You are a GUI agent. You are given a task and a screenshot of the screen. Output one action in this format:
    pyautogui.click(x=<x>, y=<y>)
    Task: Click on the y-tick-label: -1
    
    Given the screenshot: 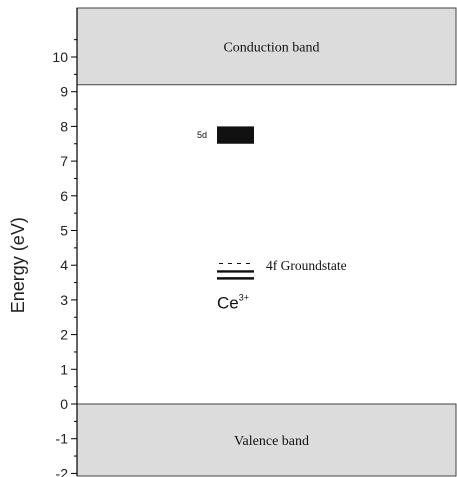 What is the action you would take?
    pyautogui.click(x=62, y=439)
    